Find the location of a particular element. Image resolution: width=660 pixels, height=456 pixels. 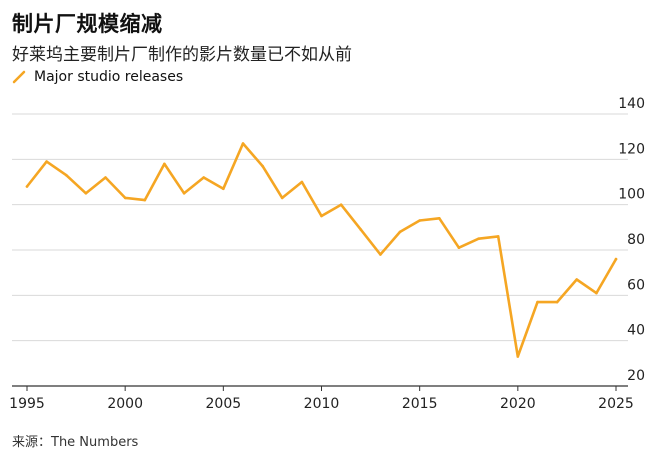

y-tick-label-80: 80 is located at coordinates (636, 240).